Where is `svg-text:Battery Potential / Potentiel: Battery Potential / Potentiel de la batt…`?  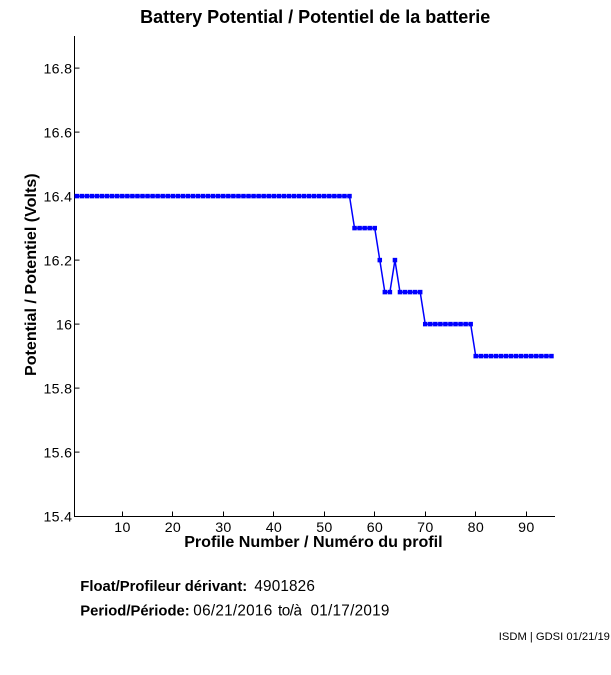
svg-text:Battery Potential / Potentiel: Battery Potential / Potentiel de la batt… is located at coordinates (315, 17).